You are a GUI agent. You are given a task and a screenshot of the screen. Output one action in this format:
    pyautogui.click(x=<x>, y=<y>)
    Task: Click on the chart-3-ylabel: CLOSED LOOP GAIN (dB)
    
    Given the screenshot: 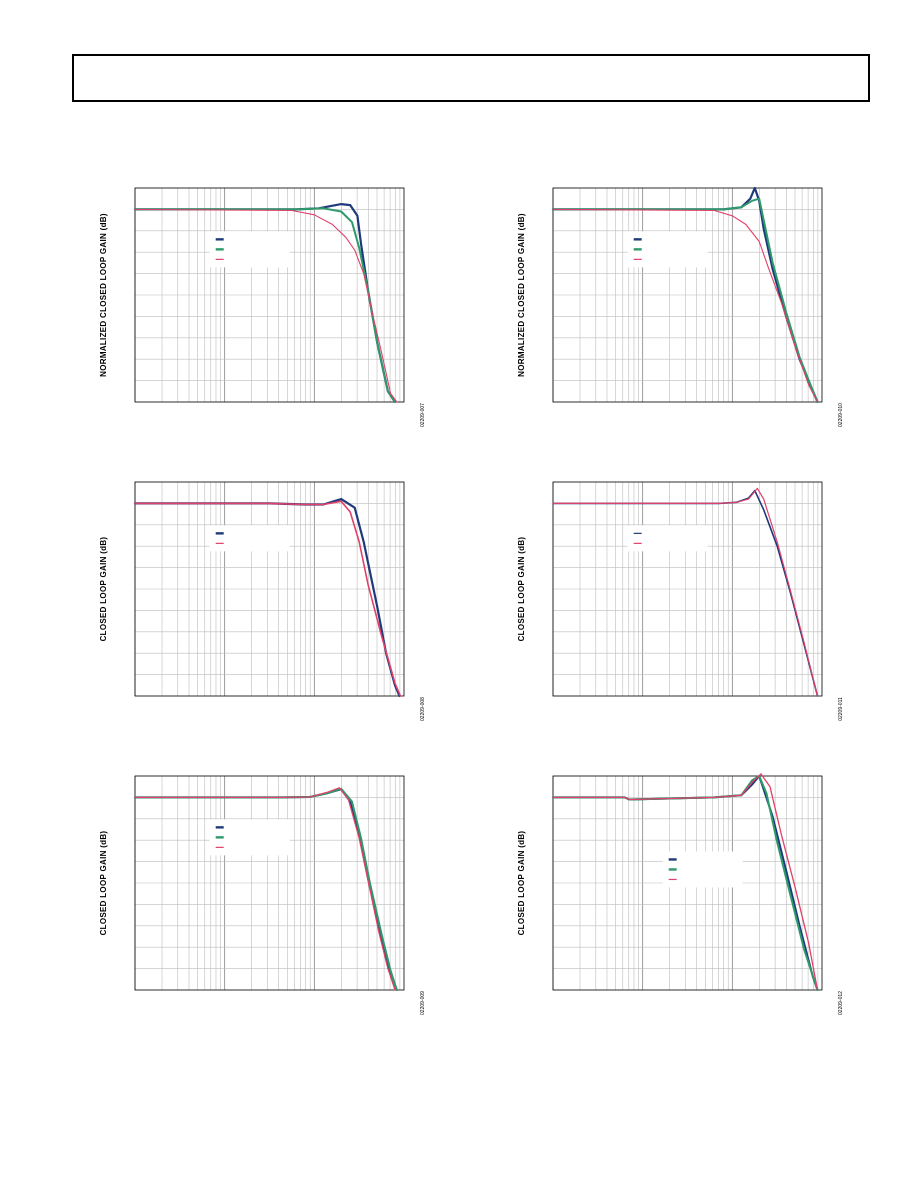 What is the action you would take?
    pyautogui.click(x=103, y=589)
    